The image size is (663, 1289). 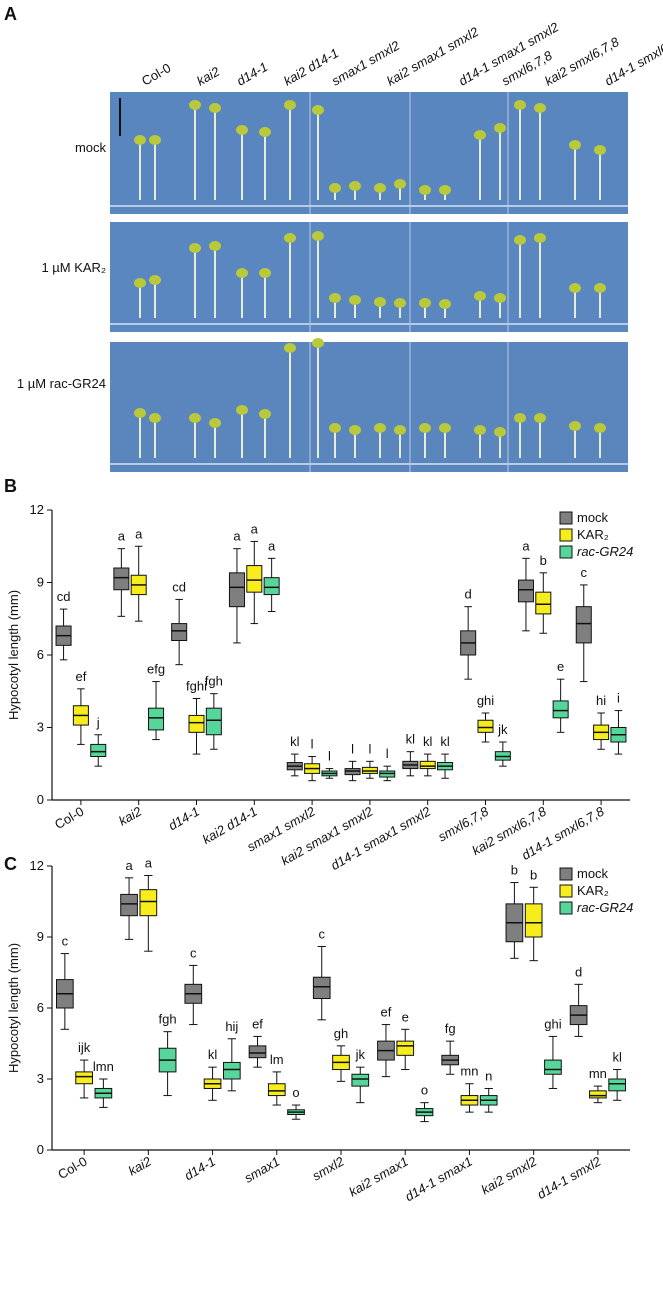 I want to click on significance-letter: c, so click(x=321, y=933).